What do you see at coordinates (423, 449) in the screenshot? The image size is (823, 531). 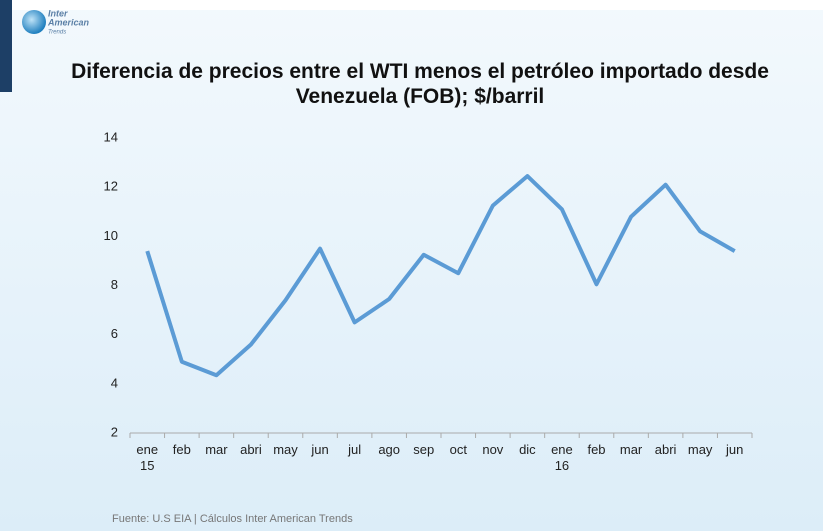 I see `x-tick-label: sep` at bounding box center [423, 449].